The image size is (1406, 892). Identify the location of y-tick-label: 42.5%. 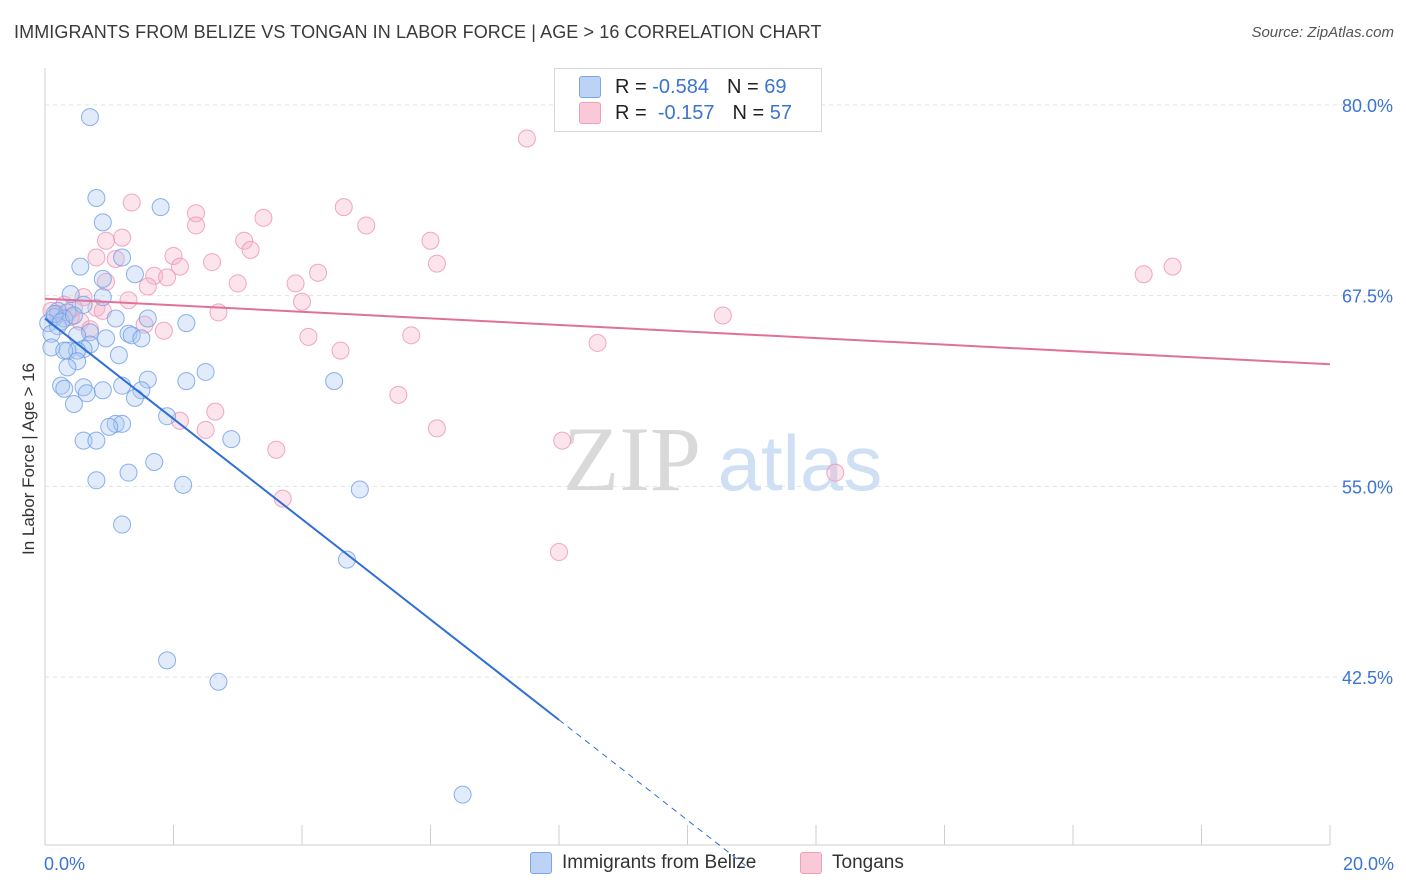
(1367, 678).